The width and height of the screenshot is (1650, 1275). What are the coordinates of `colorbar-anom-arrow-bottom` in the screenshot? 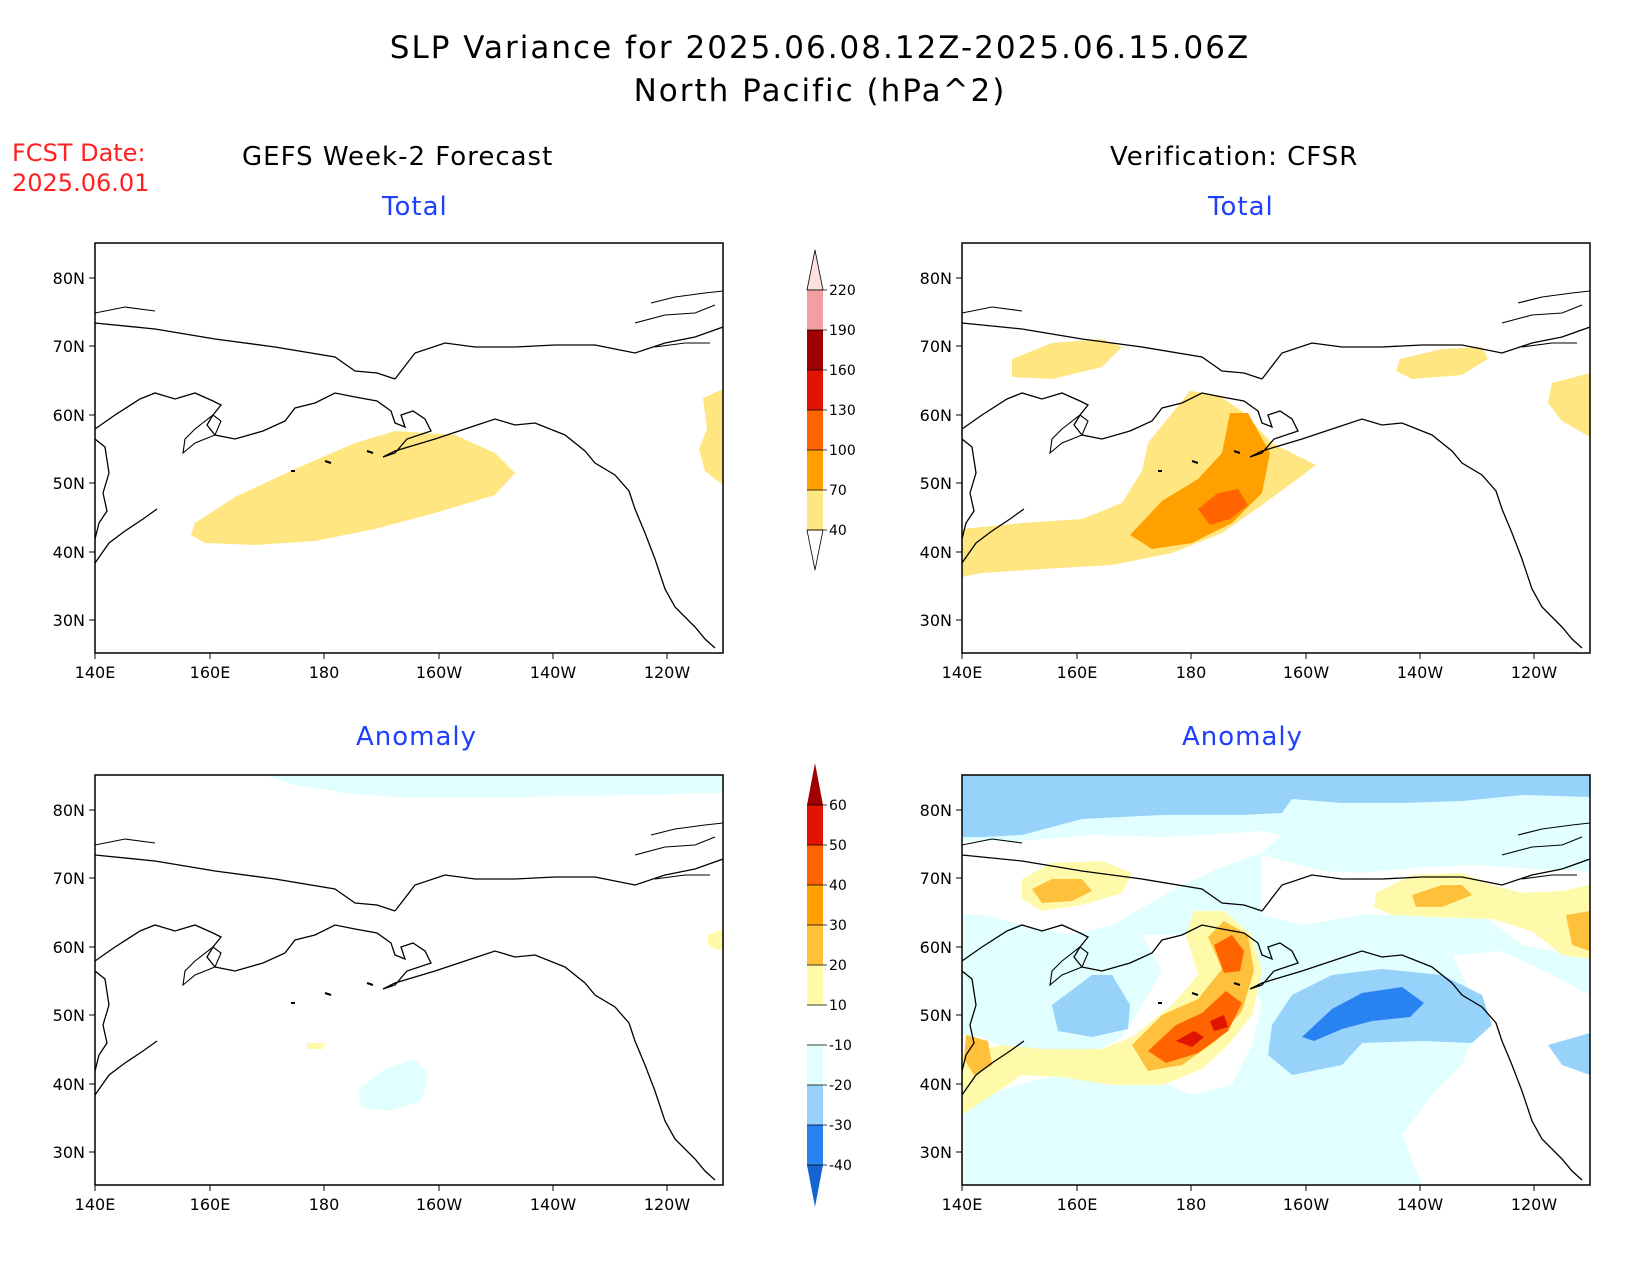 It's located at (815, 1186).